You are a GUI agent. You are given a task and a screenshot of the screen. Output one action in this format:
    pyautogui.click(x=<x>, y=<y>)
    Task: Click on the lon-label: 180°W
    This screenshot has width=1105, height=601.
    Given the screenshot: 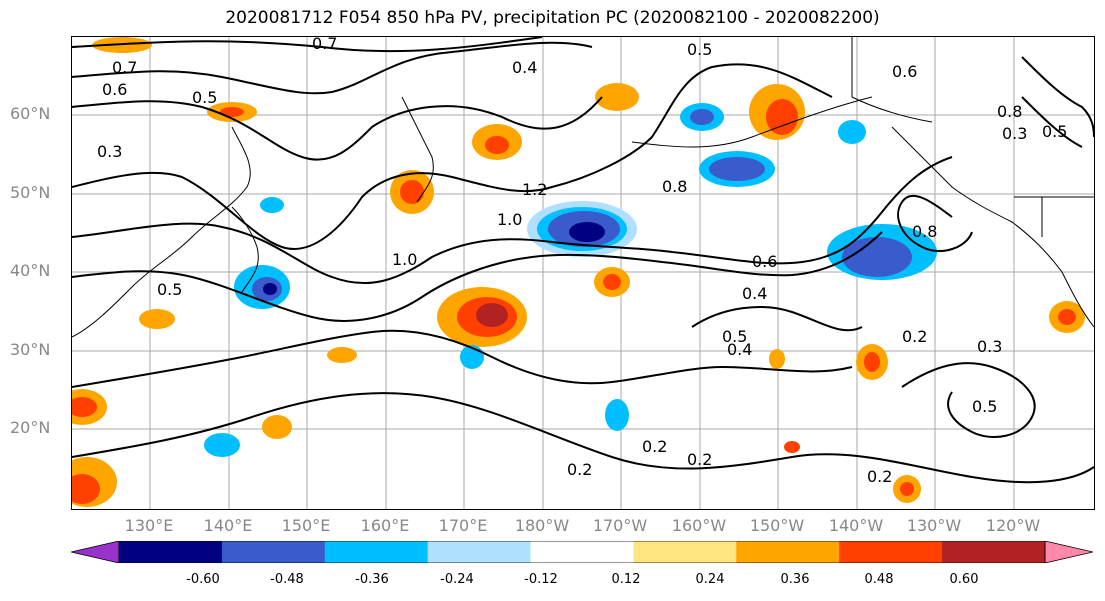 What is the action you would take?
    pyautogui.click(x=542, y=525)
    